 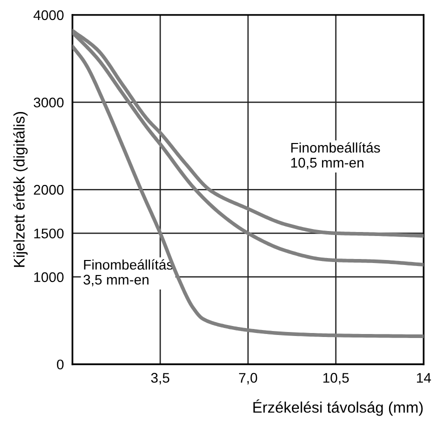 What do you see at coordinates (160, 378) in the screenshot?
I see `x-tick-label: 3,5` at bounding box center [160, 378].